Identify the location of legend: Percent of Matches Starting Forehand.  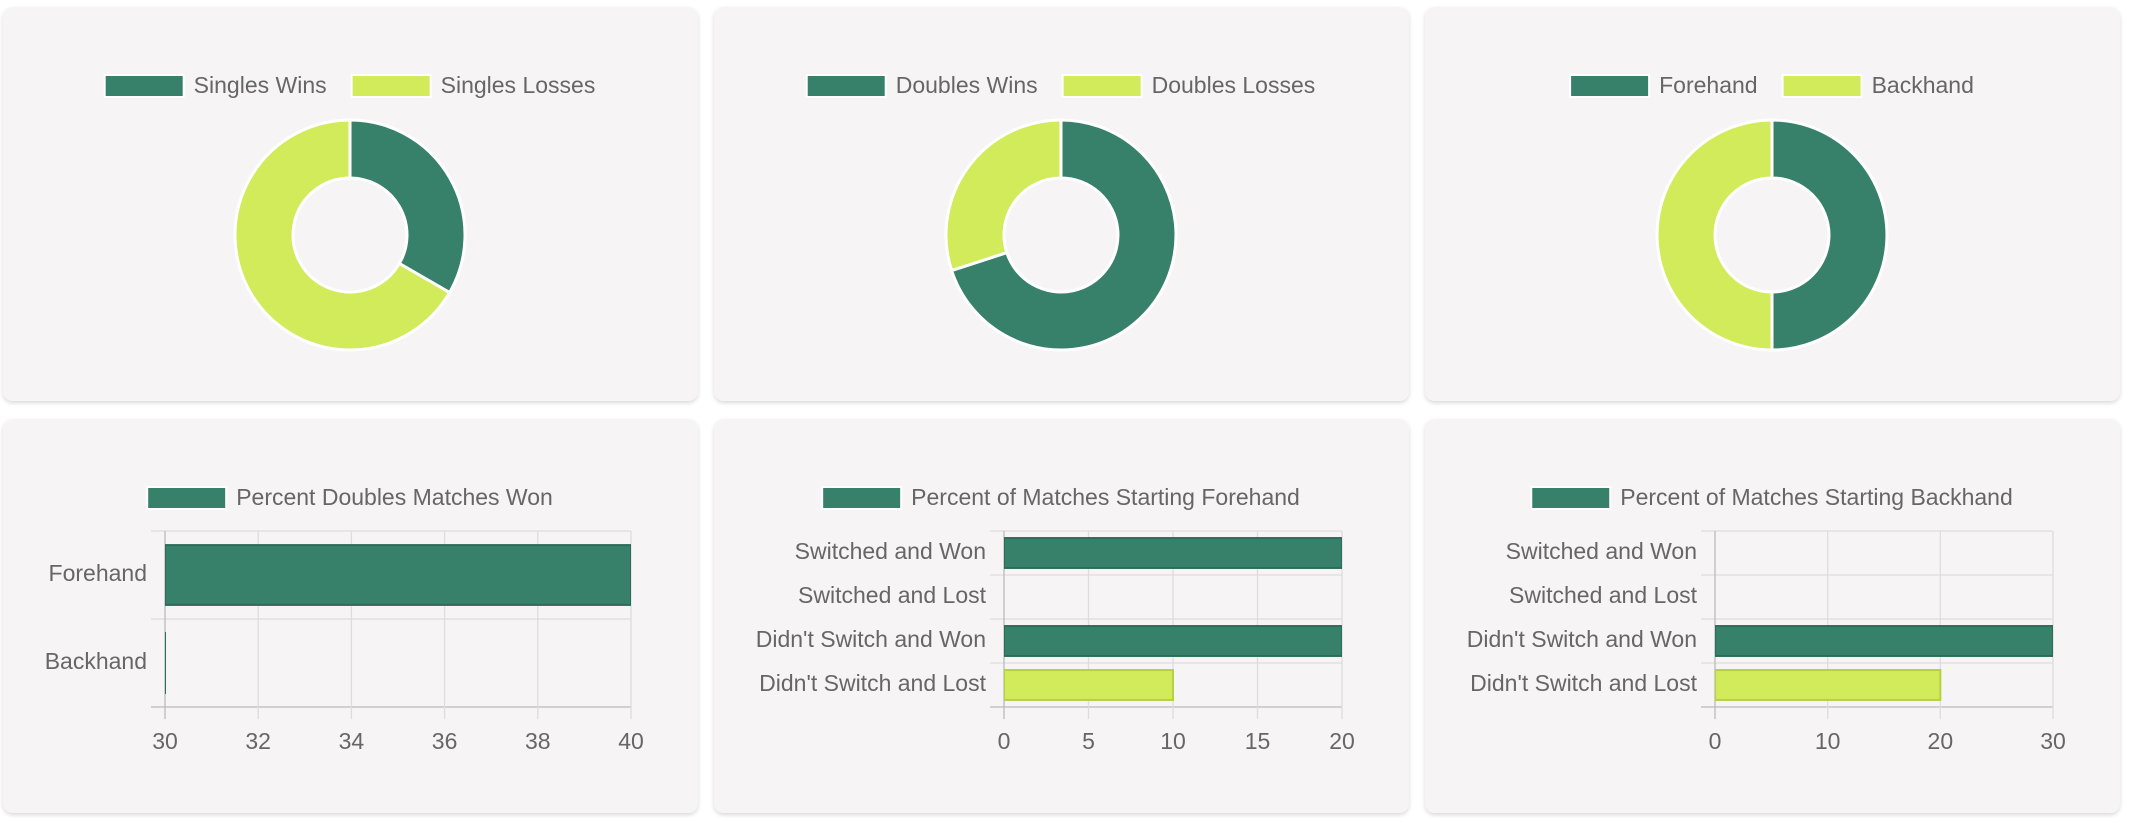
(1060, 497).